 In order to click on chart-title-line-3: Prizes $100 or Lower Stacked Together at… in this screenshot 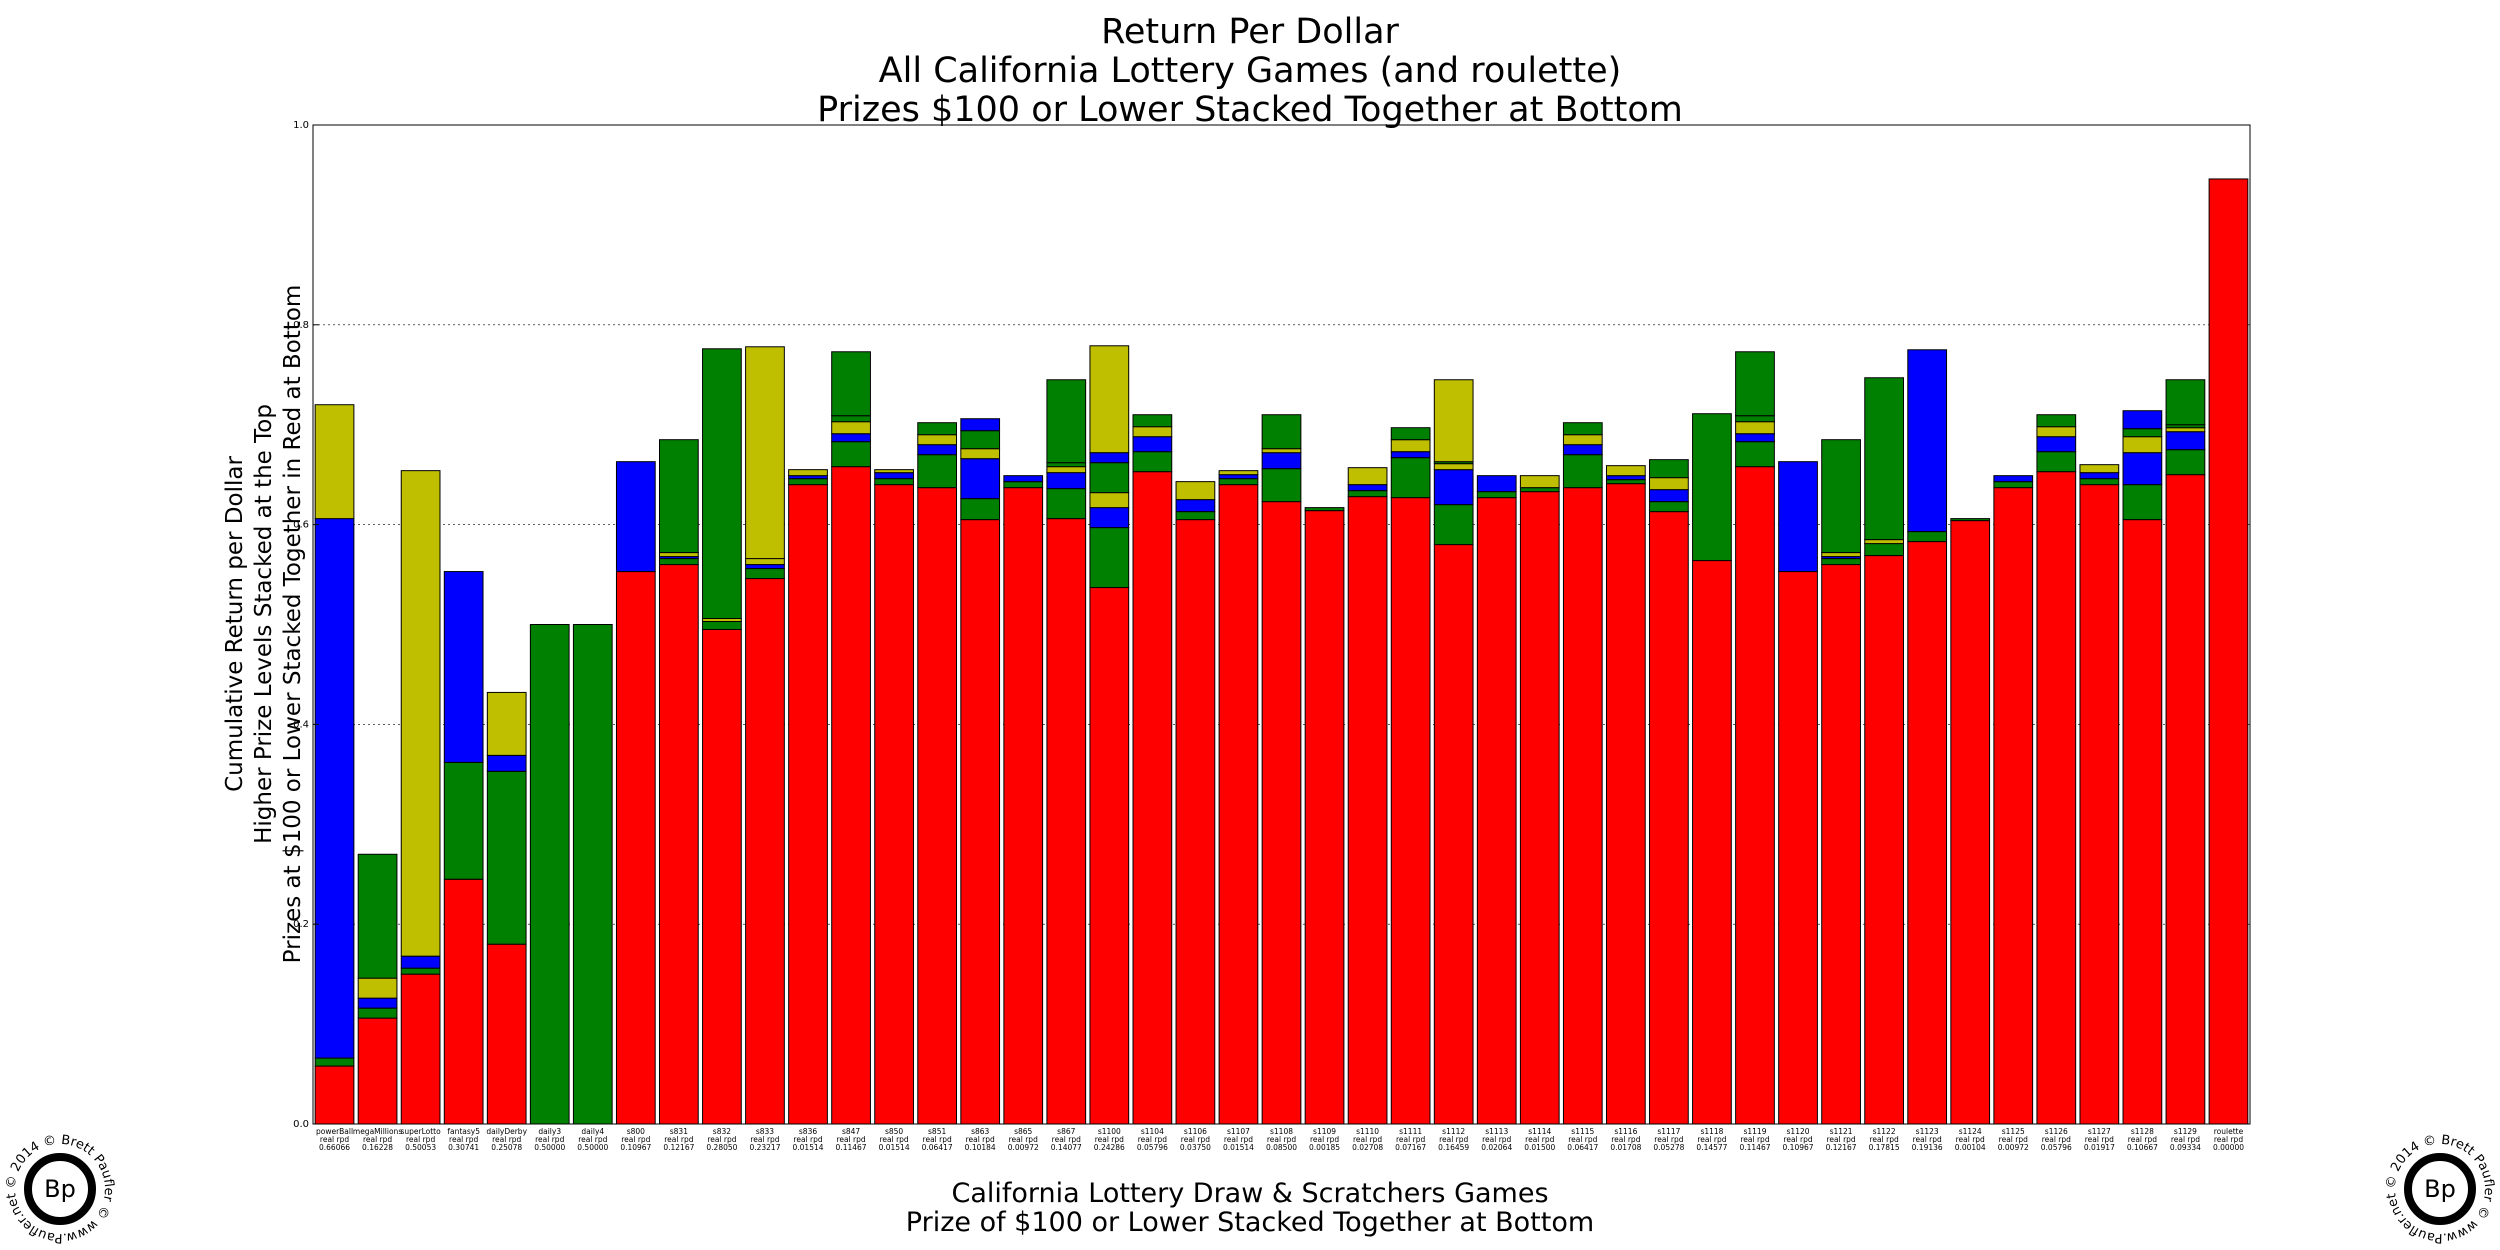, I will do `click(1250, 110)`.